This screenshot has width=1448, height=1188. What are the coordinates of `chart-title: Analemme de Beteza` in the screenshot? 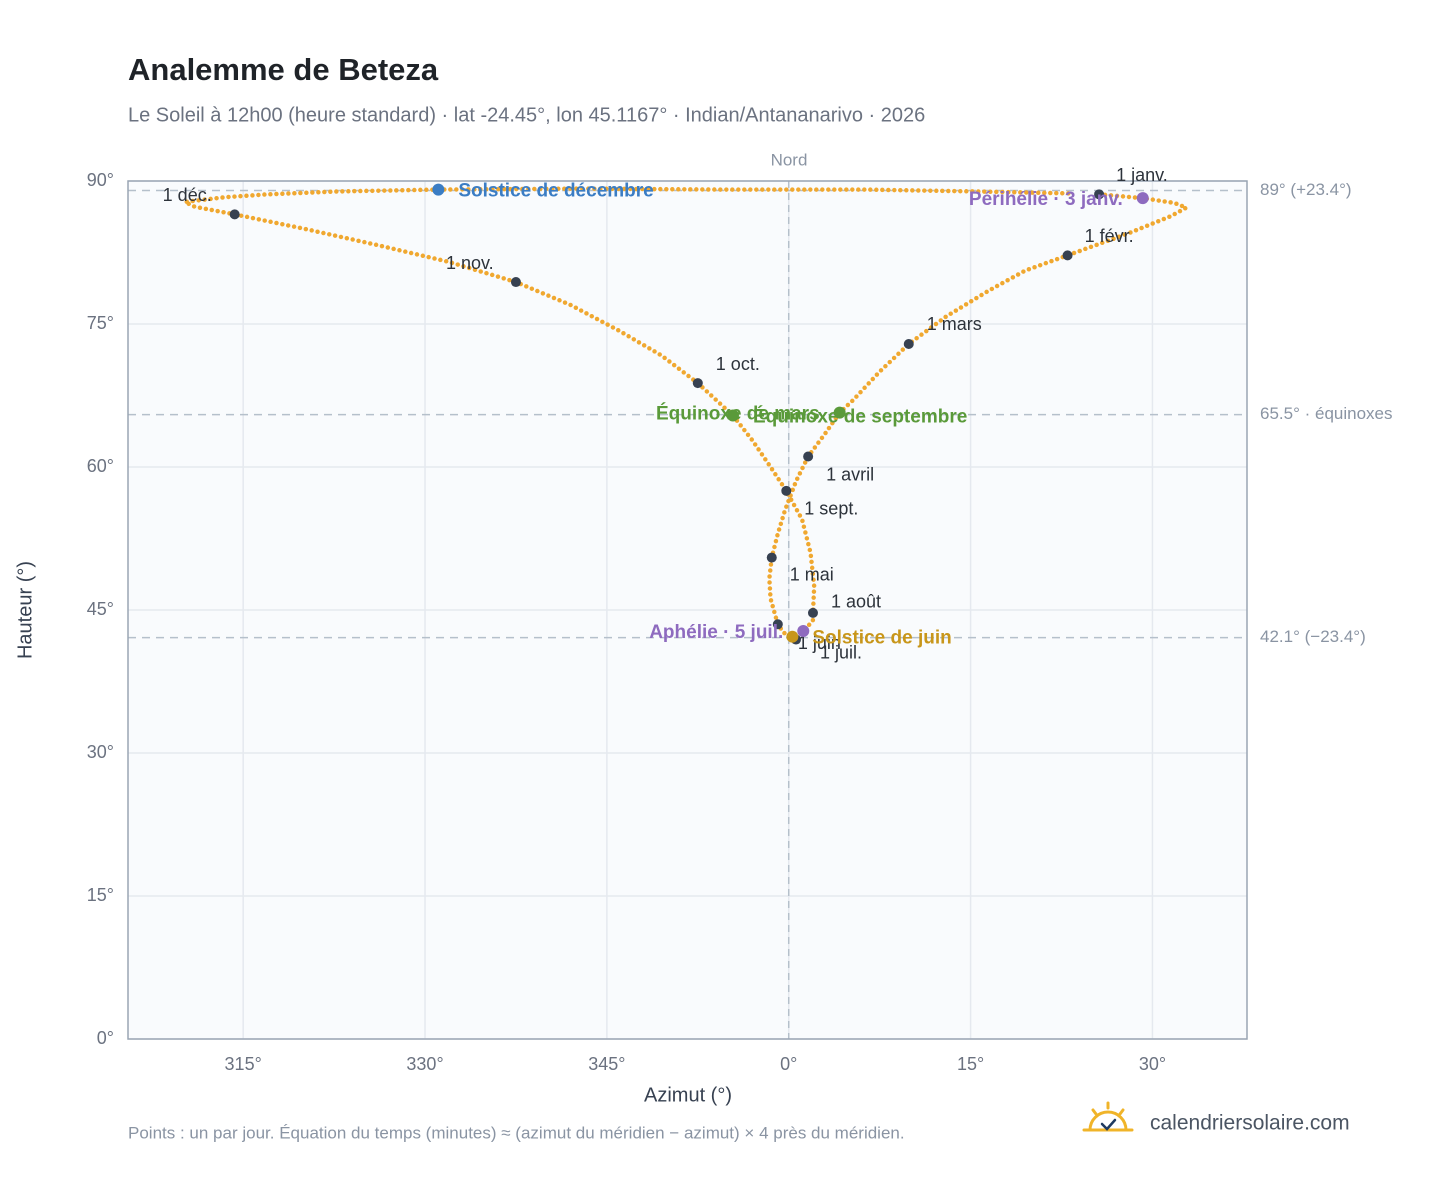 It's located at (283, 69).